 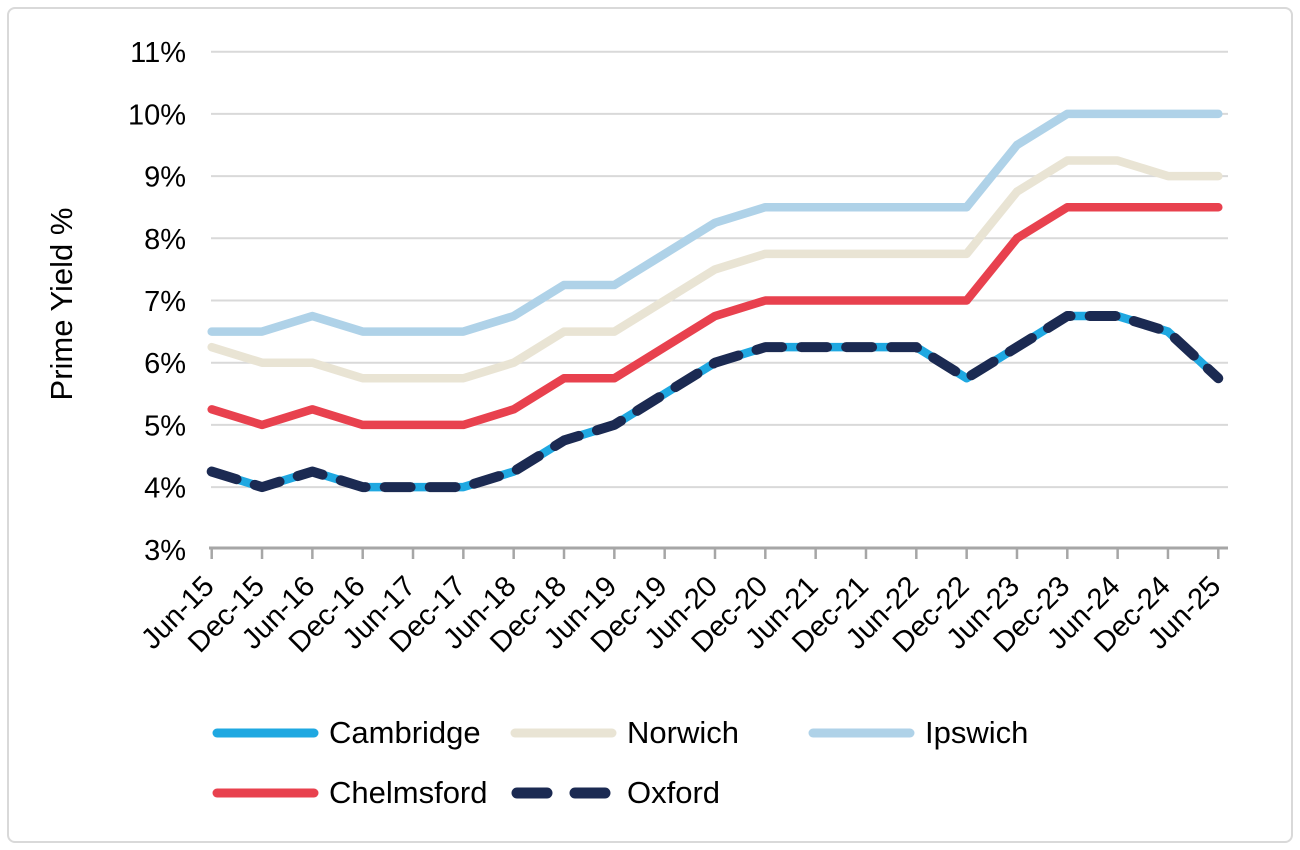 I want to click on y-tick-label: 9%, so click(x=165, y=178).